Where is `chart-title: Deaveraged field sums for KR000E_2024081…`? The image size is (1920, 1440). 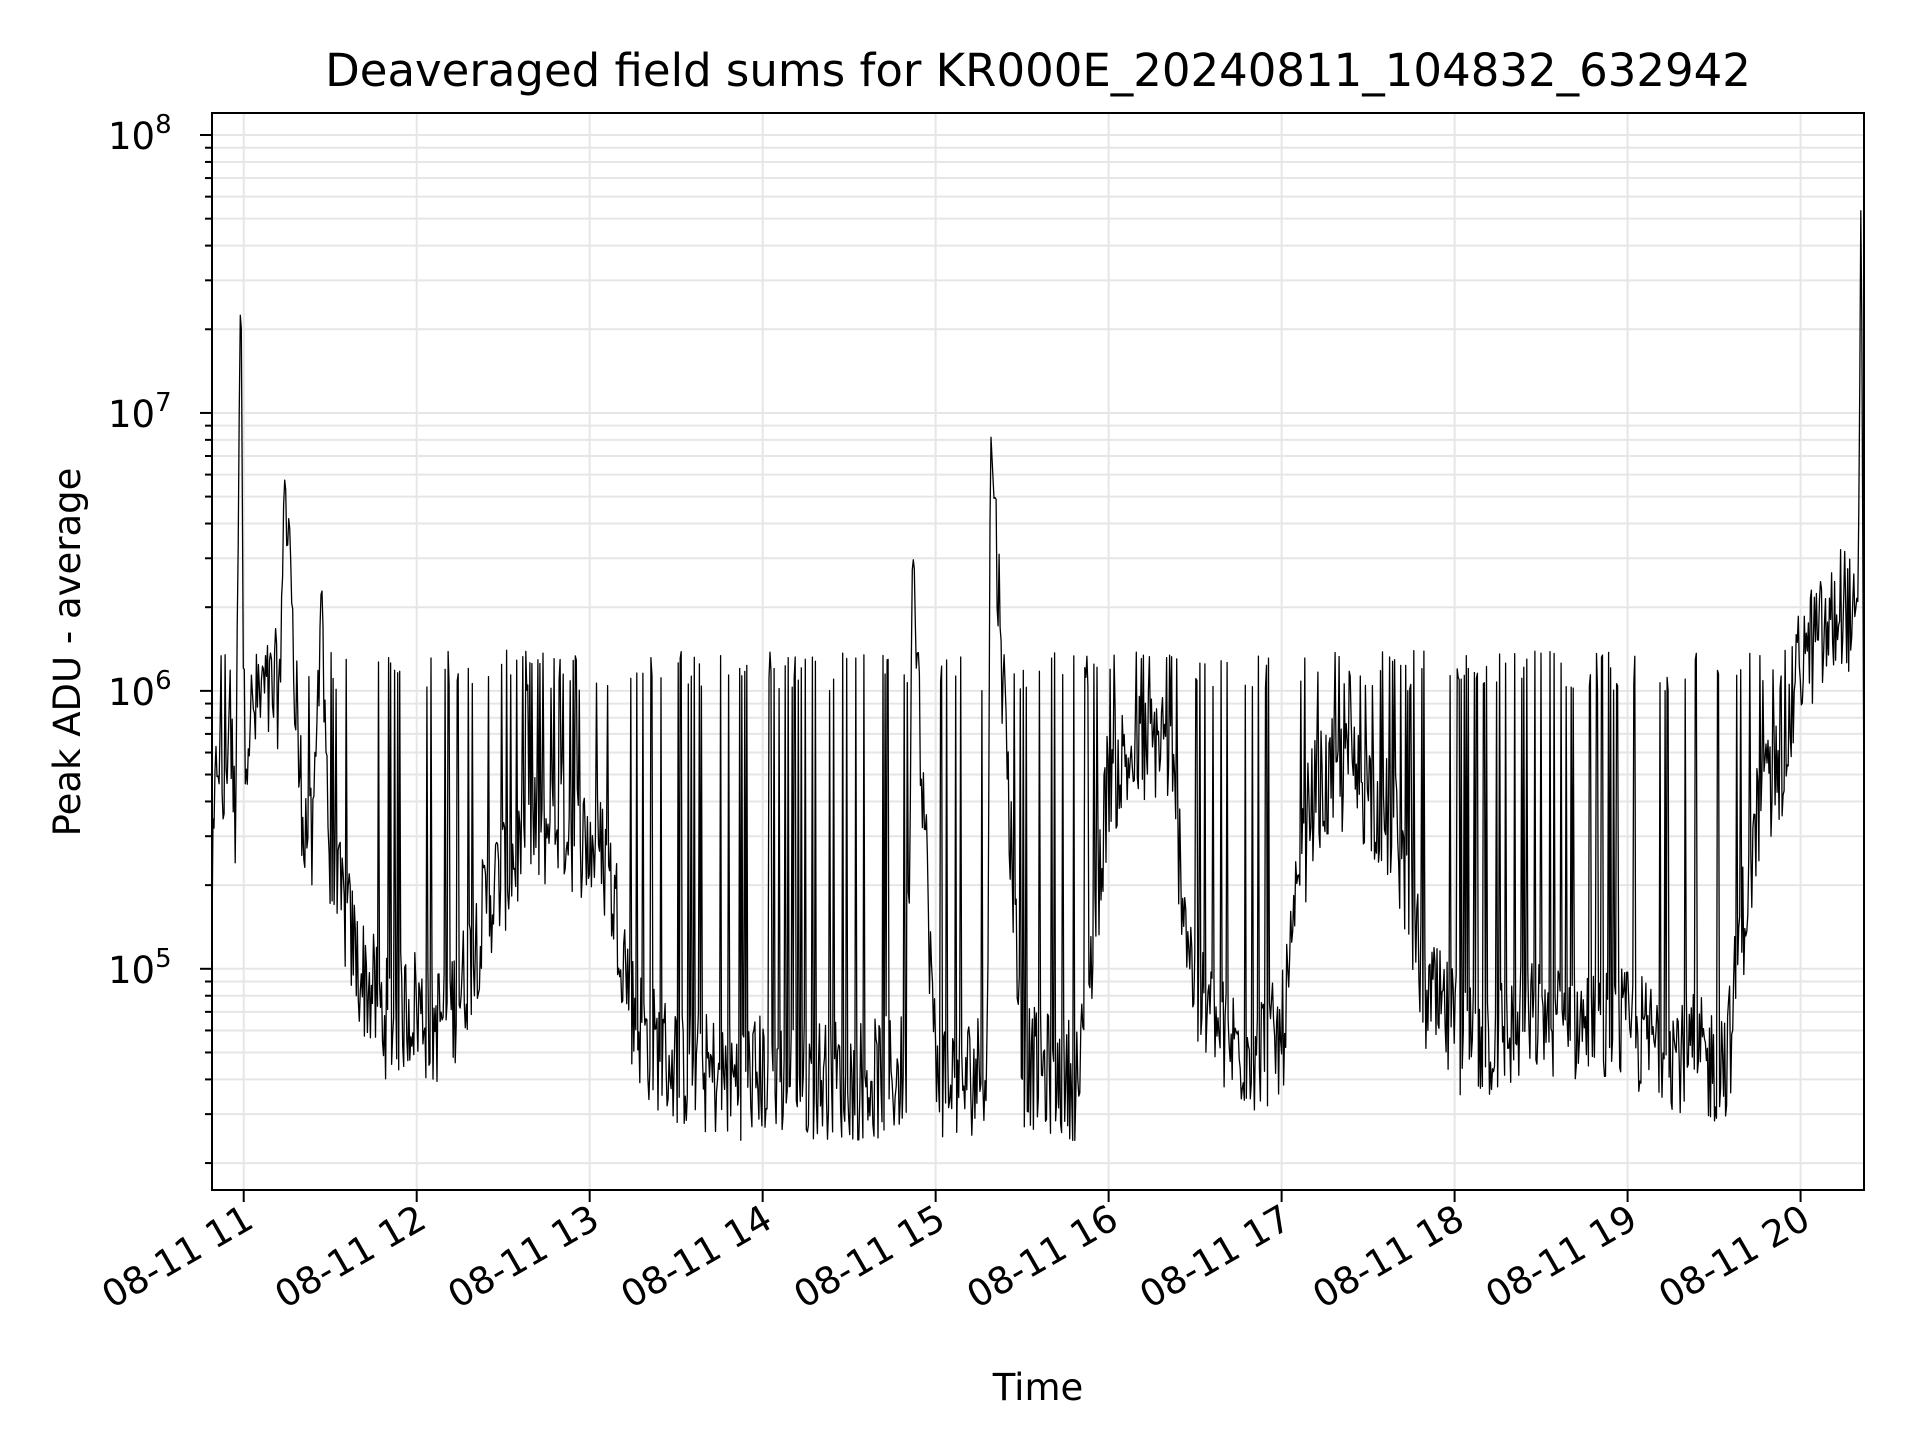 chart-title: Deaveraged field sums for KR000E_2024081… is located at coordinates (1038, 70).